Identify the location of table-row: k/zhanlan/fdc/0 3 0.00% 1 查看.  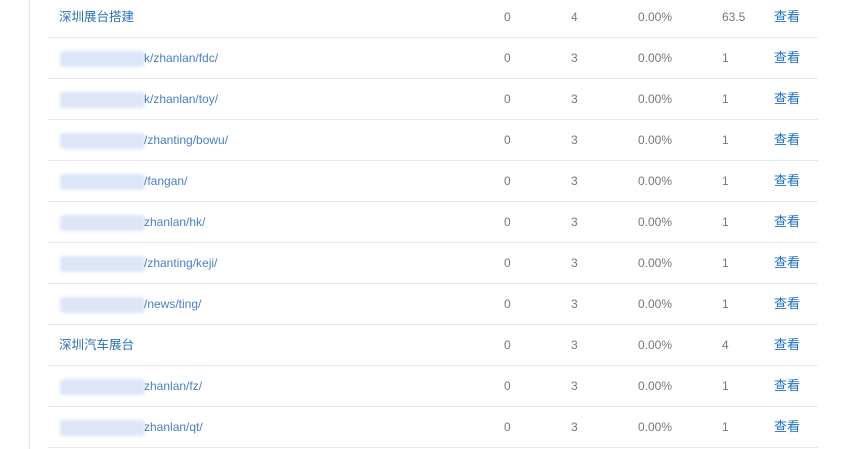
(433, 58).